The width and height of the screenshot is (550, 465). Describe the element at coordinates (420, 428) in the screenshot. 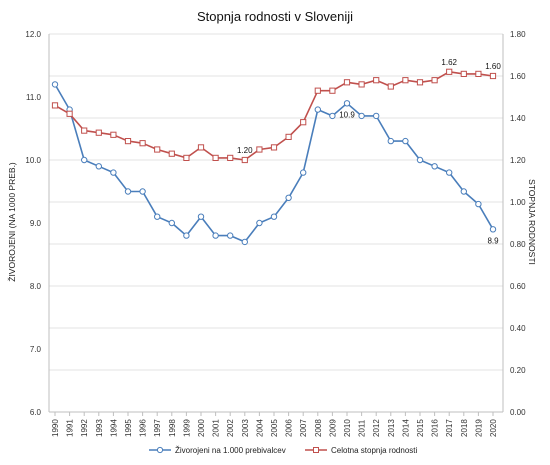

I see `x-tick-label: 2015` at that location.